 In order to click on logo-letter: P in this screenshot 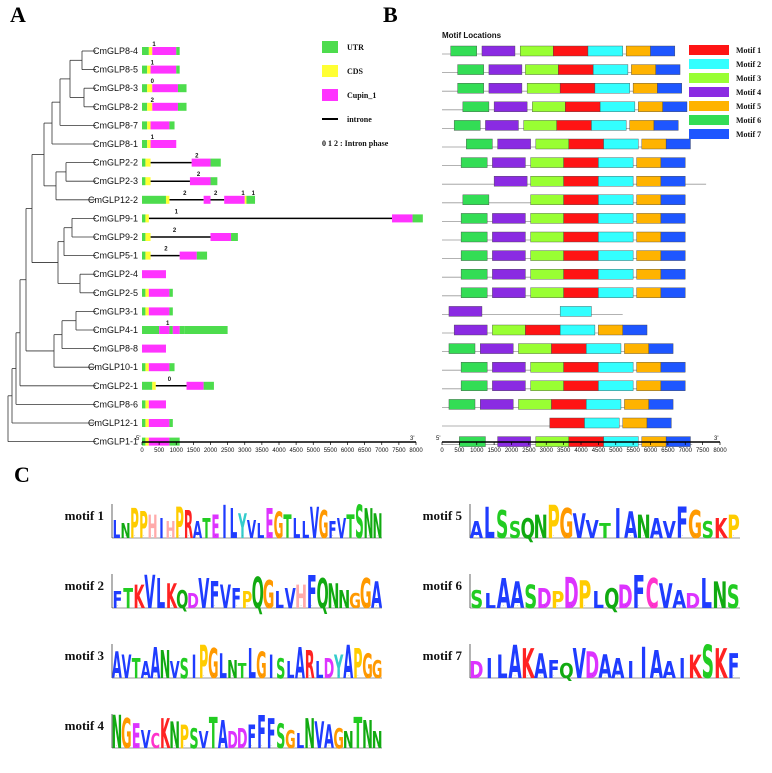, I will do `click(584, 595)`.